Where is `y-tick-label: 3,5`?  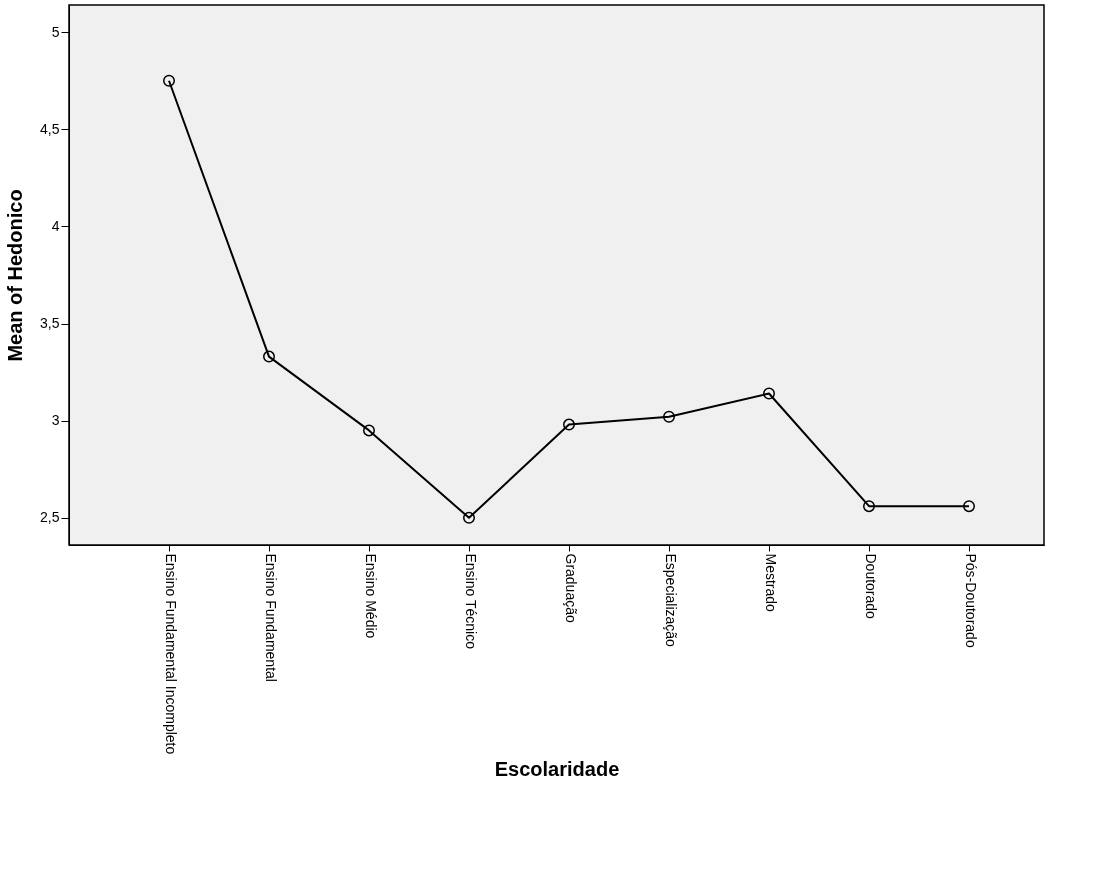
y-tick-label: 3,5 is located at coordinates (50, 323).